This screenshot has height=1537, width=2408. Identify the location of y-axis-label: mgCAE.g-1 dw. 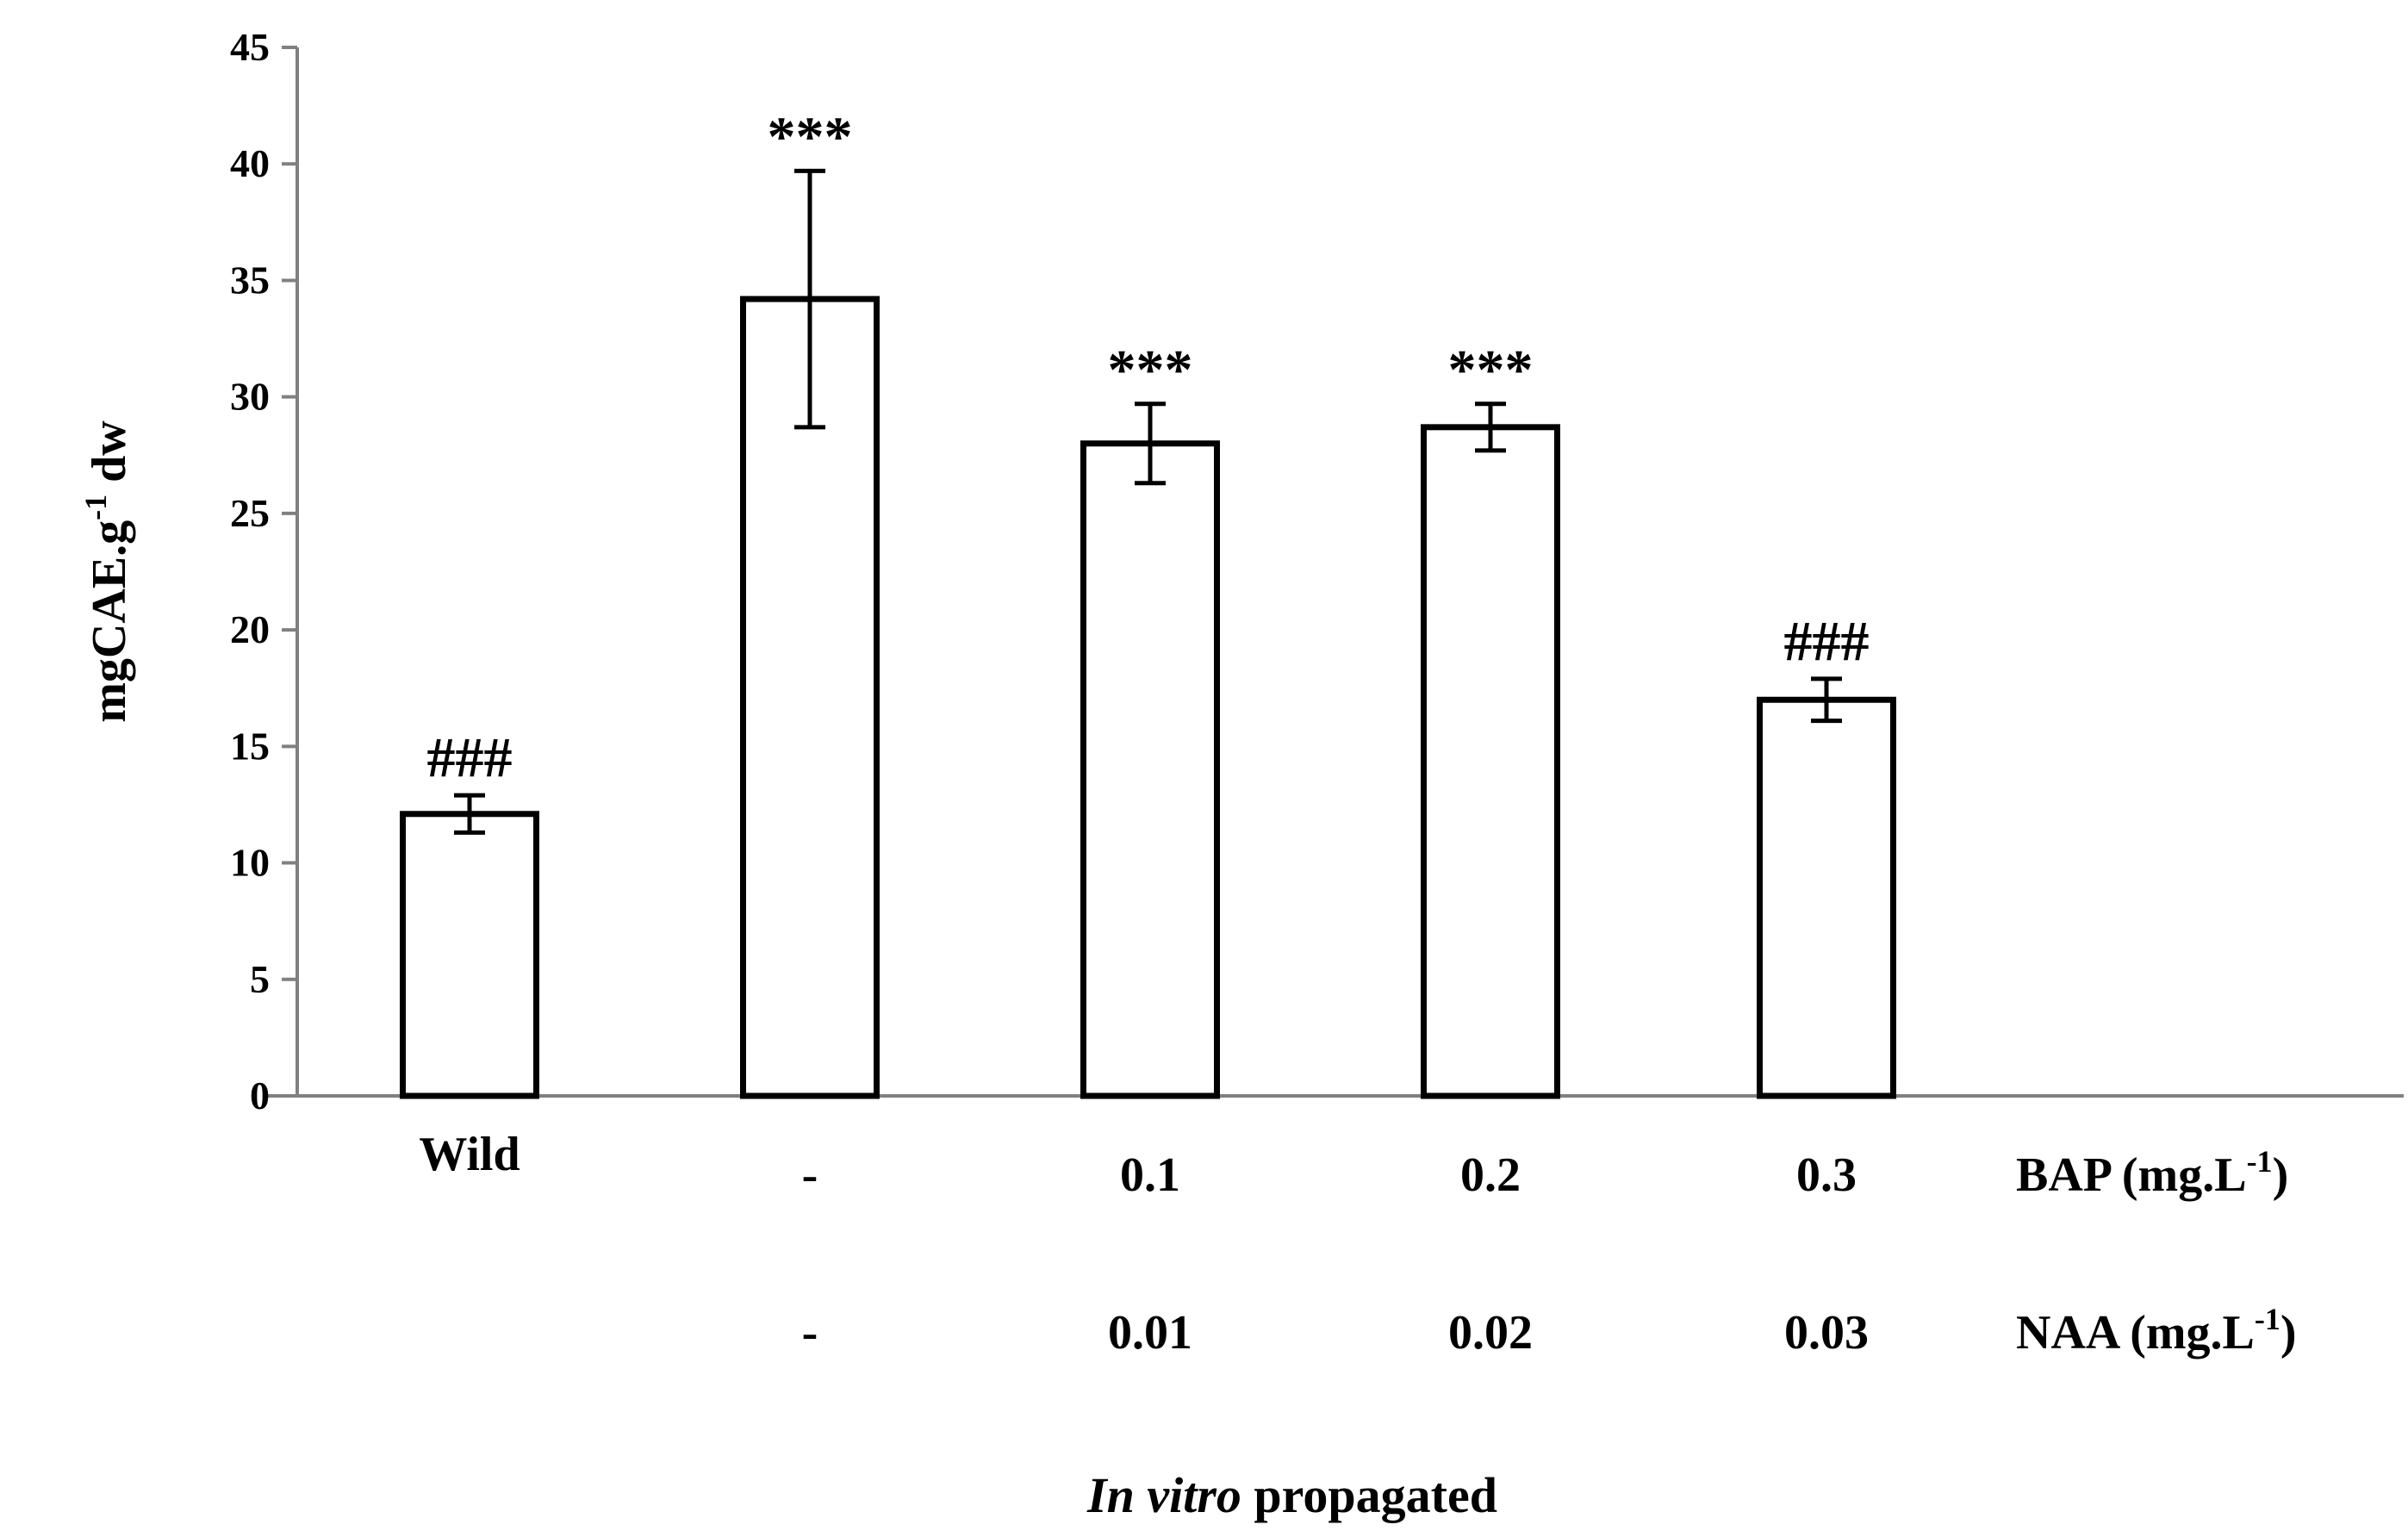
(107, 571).